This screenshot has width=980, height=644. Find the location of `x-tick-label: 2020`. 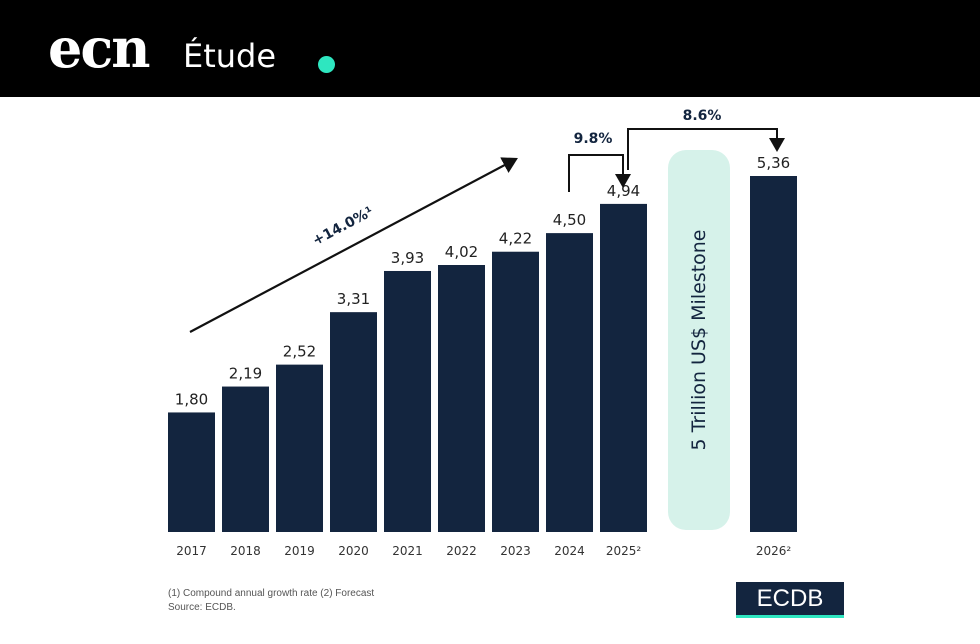

x-tick-label: 2020 is located at coordinates (353, 551).